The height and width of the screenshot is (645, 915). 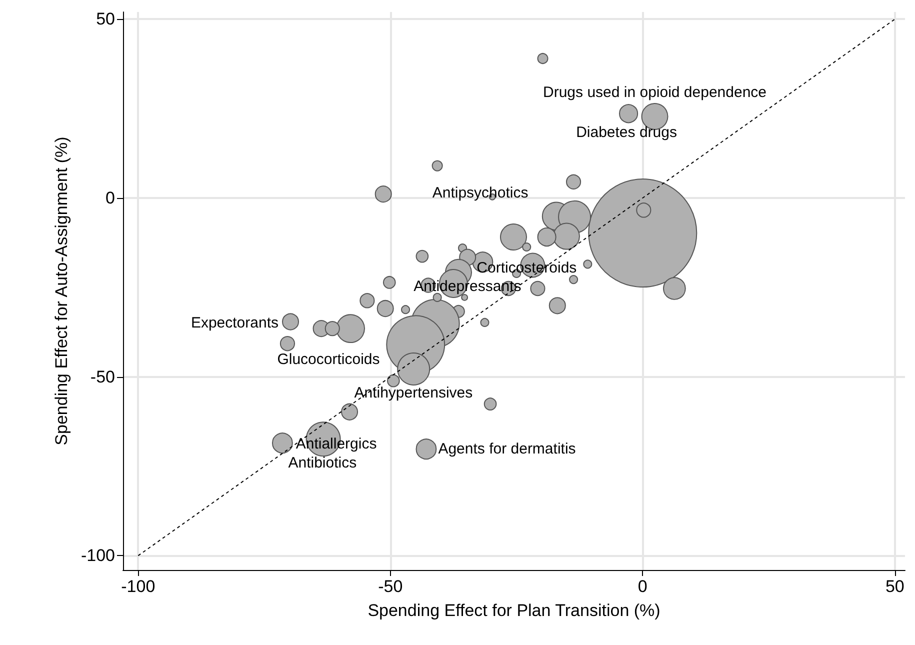 I want to click on x-axis-title: Spending Effect for Plan Transition (%), so click(x=514, y=610).